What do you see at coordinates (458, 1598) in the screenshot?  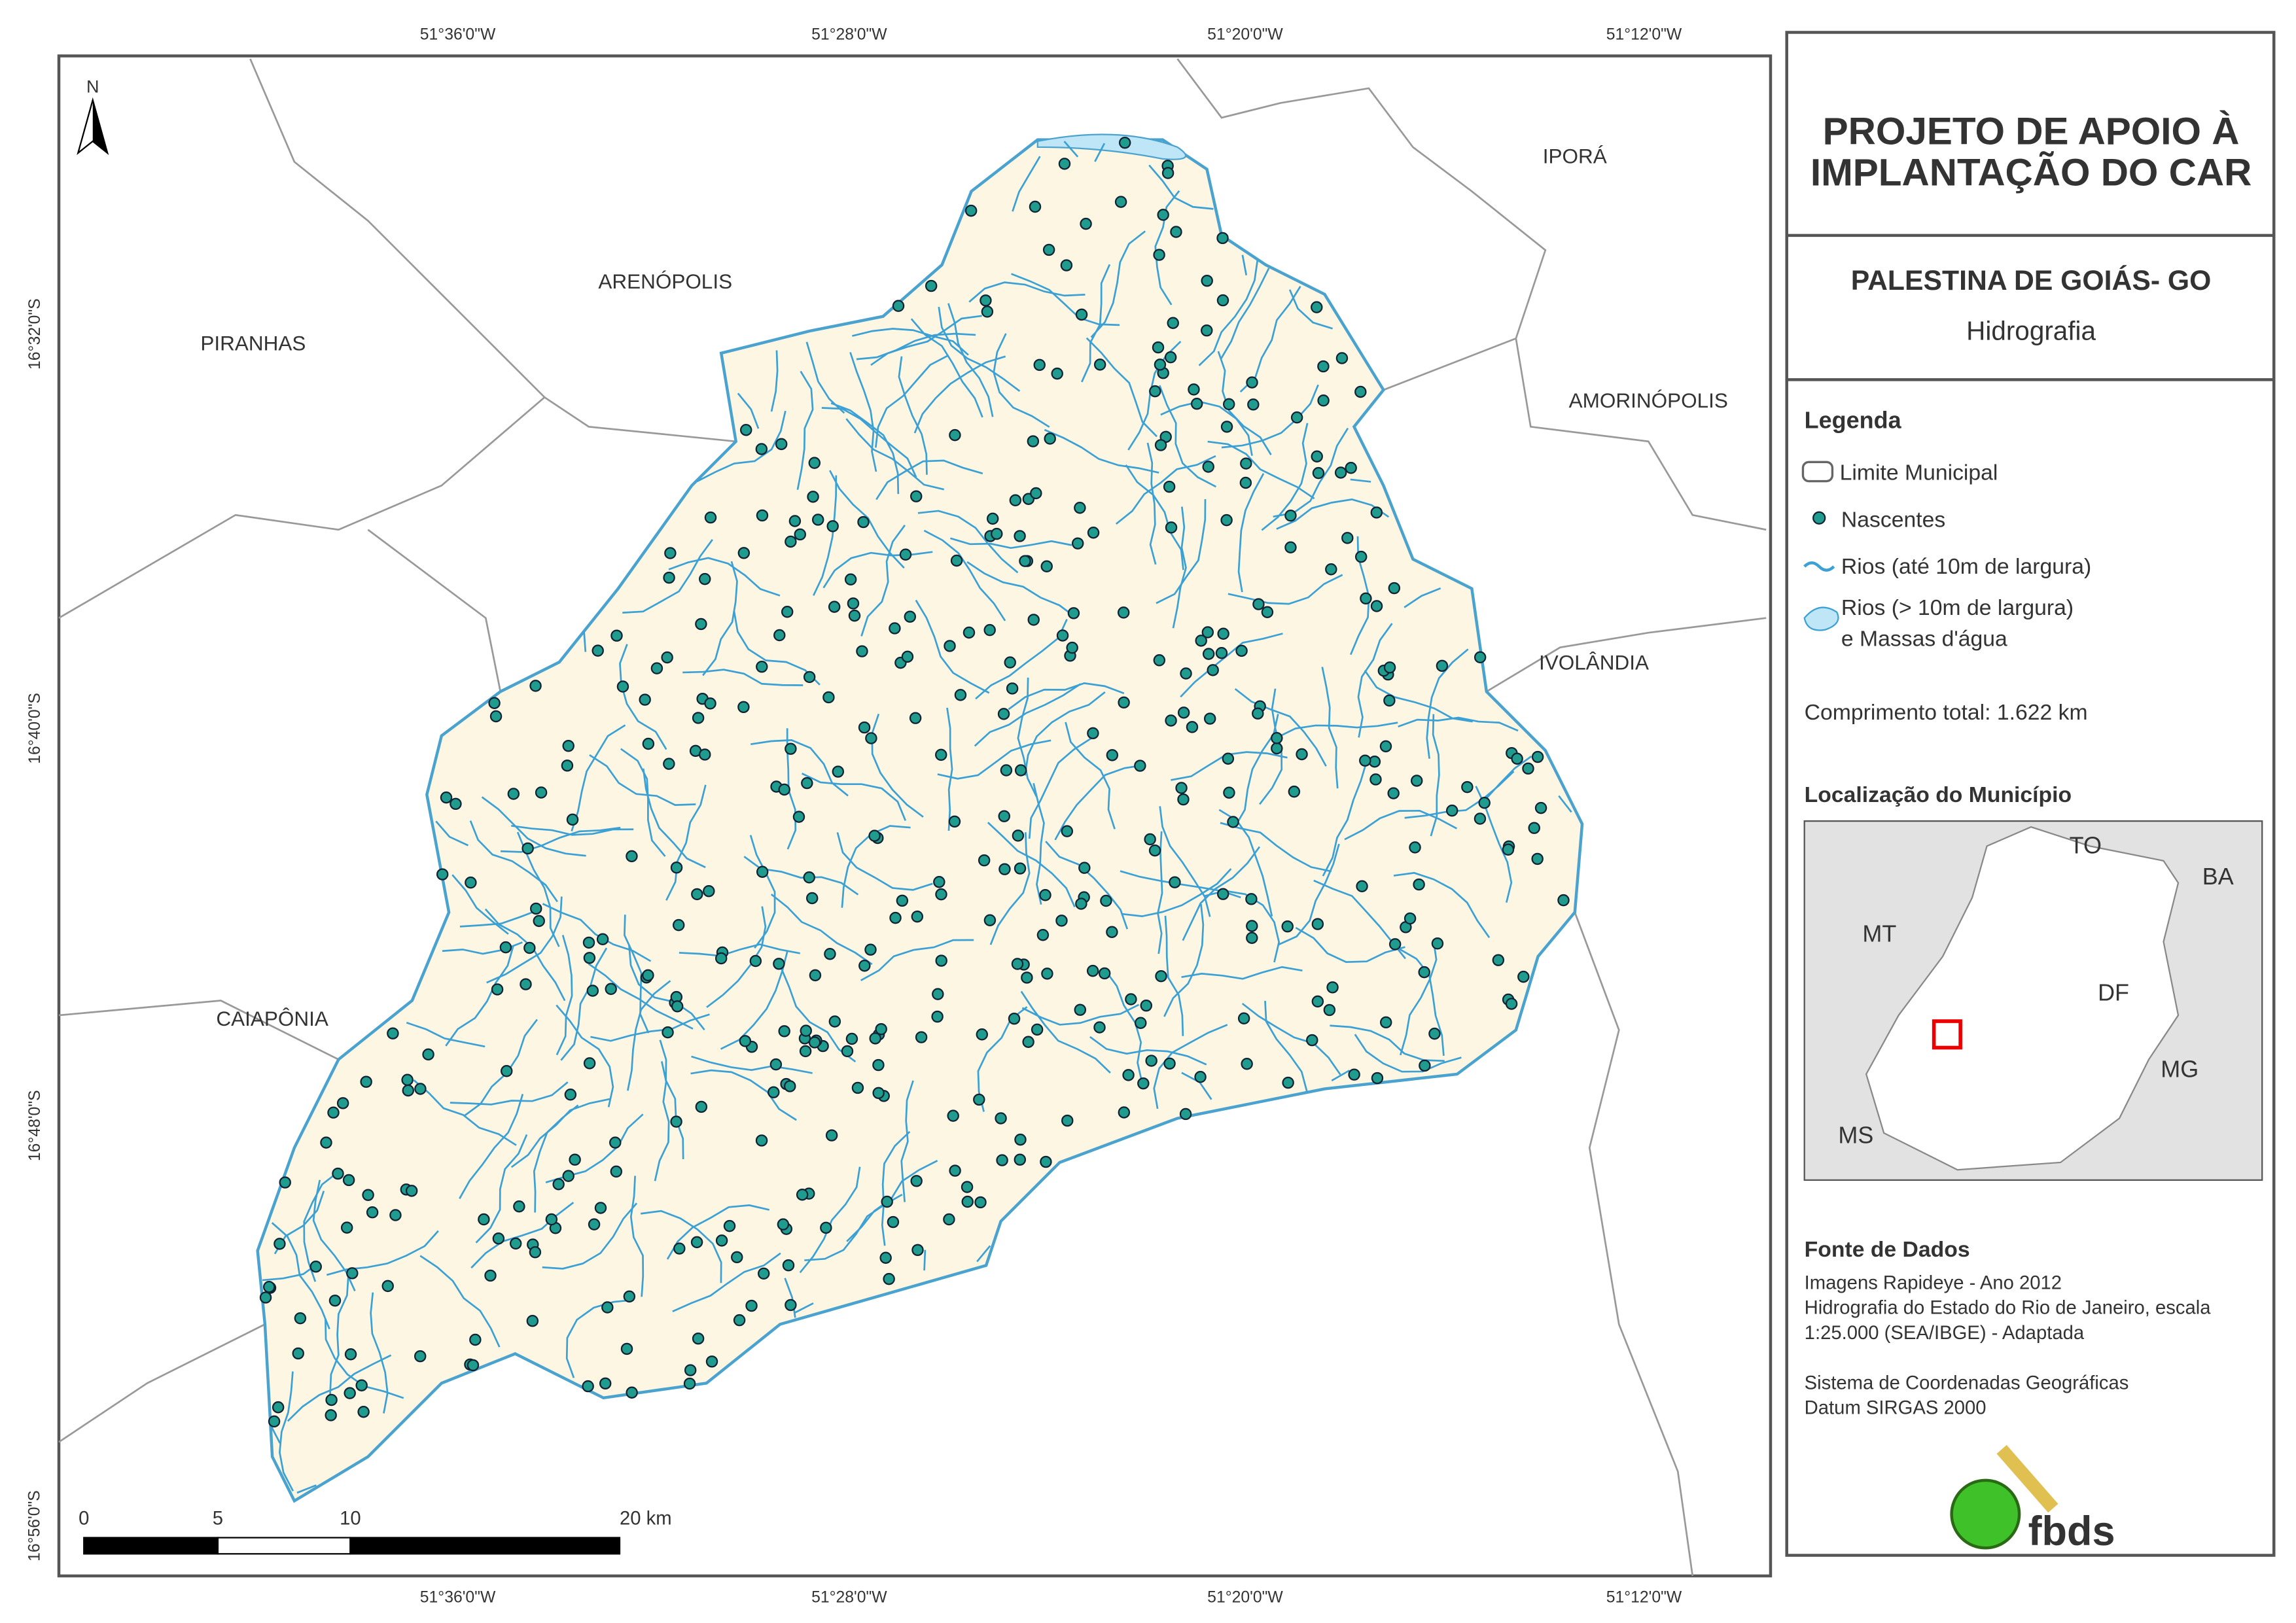 I see `bottom-coord: 51°36'0"W` at bounding box center [458, 1598].